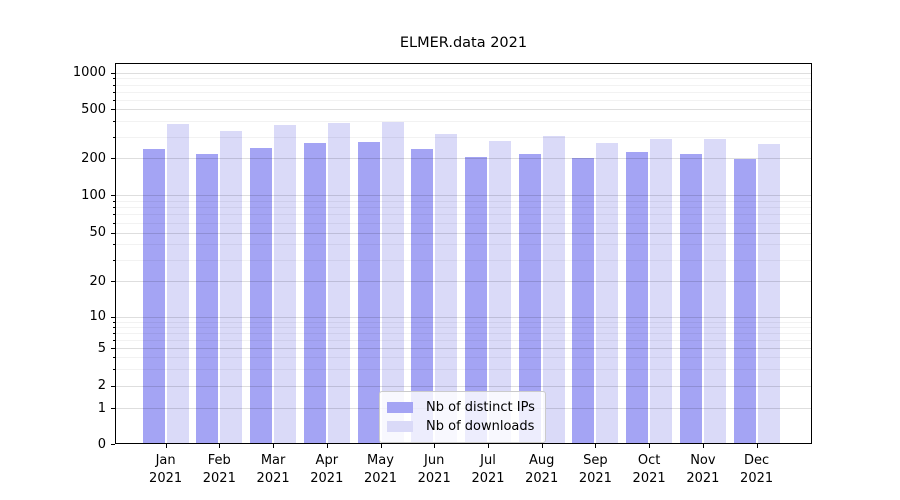  Describe the element at coordinates (595, 460) in the screenshot. I see `x-tick-month: Sep` at that location.